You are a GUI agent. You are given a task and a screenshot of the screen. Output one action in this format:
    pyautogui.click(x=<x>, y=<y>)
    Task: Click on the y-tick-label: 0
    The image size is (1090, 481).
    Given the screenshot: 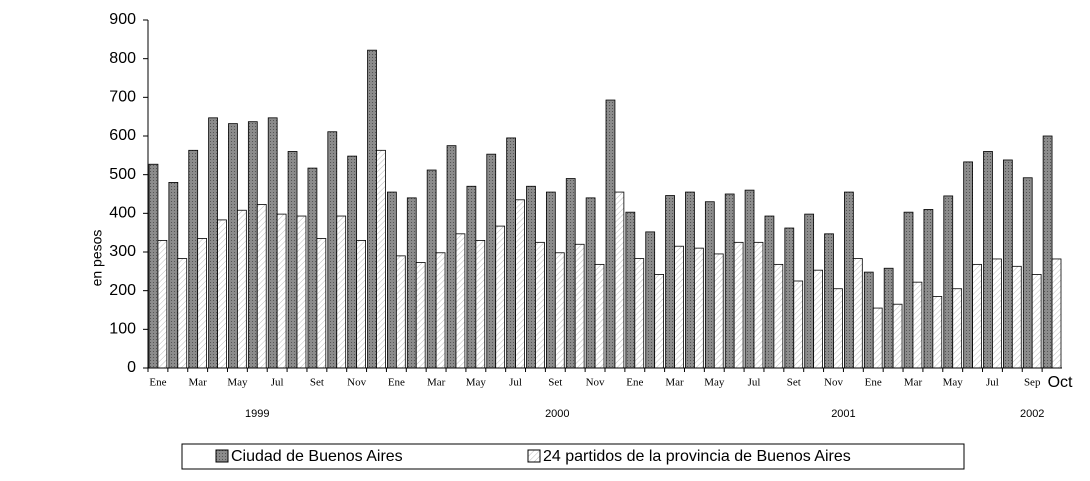 What is the action you would take?
    pyautogui.click(x=131, y=367)
    